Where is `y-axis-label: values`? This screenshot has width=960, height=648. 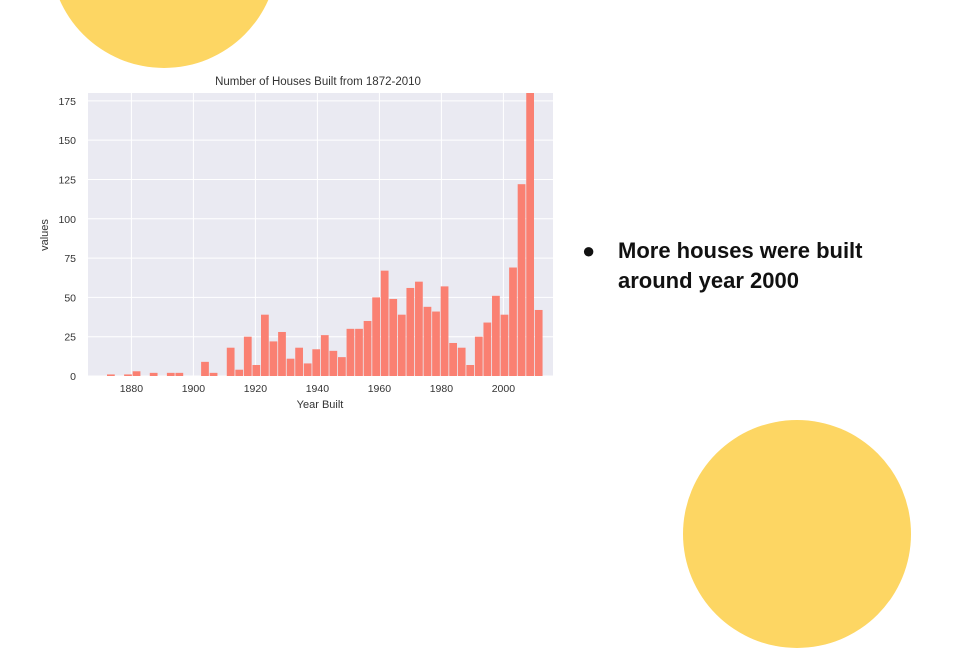
y-axis-label: values is located at coordinates (45, 235).